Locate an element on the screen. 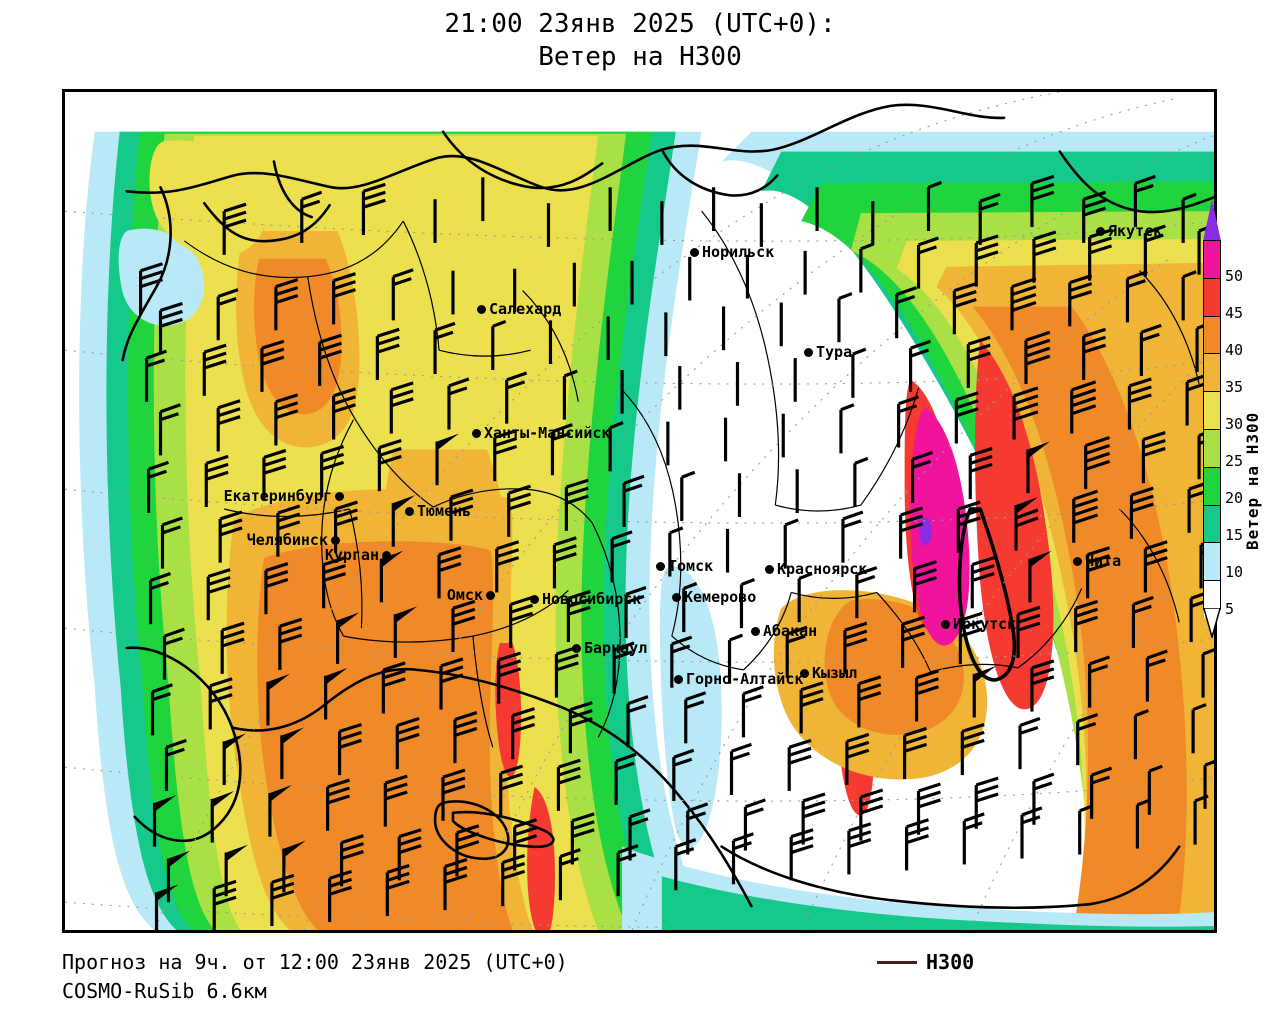 This screenshot has width=1280, height=1024. city-marker-Кызыл: Кызыл is located at coordinates (828, 673).